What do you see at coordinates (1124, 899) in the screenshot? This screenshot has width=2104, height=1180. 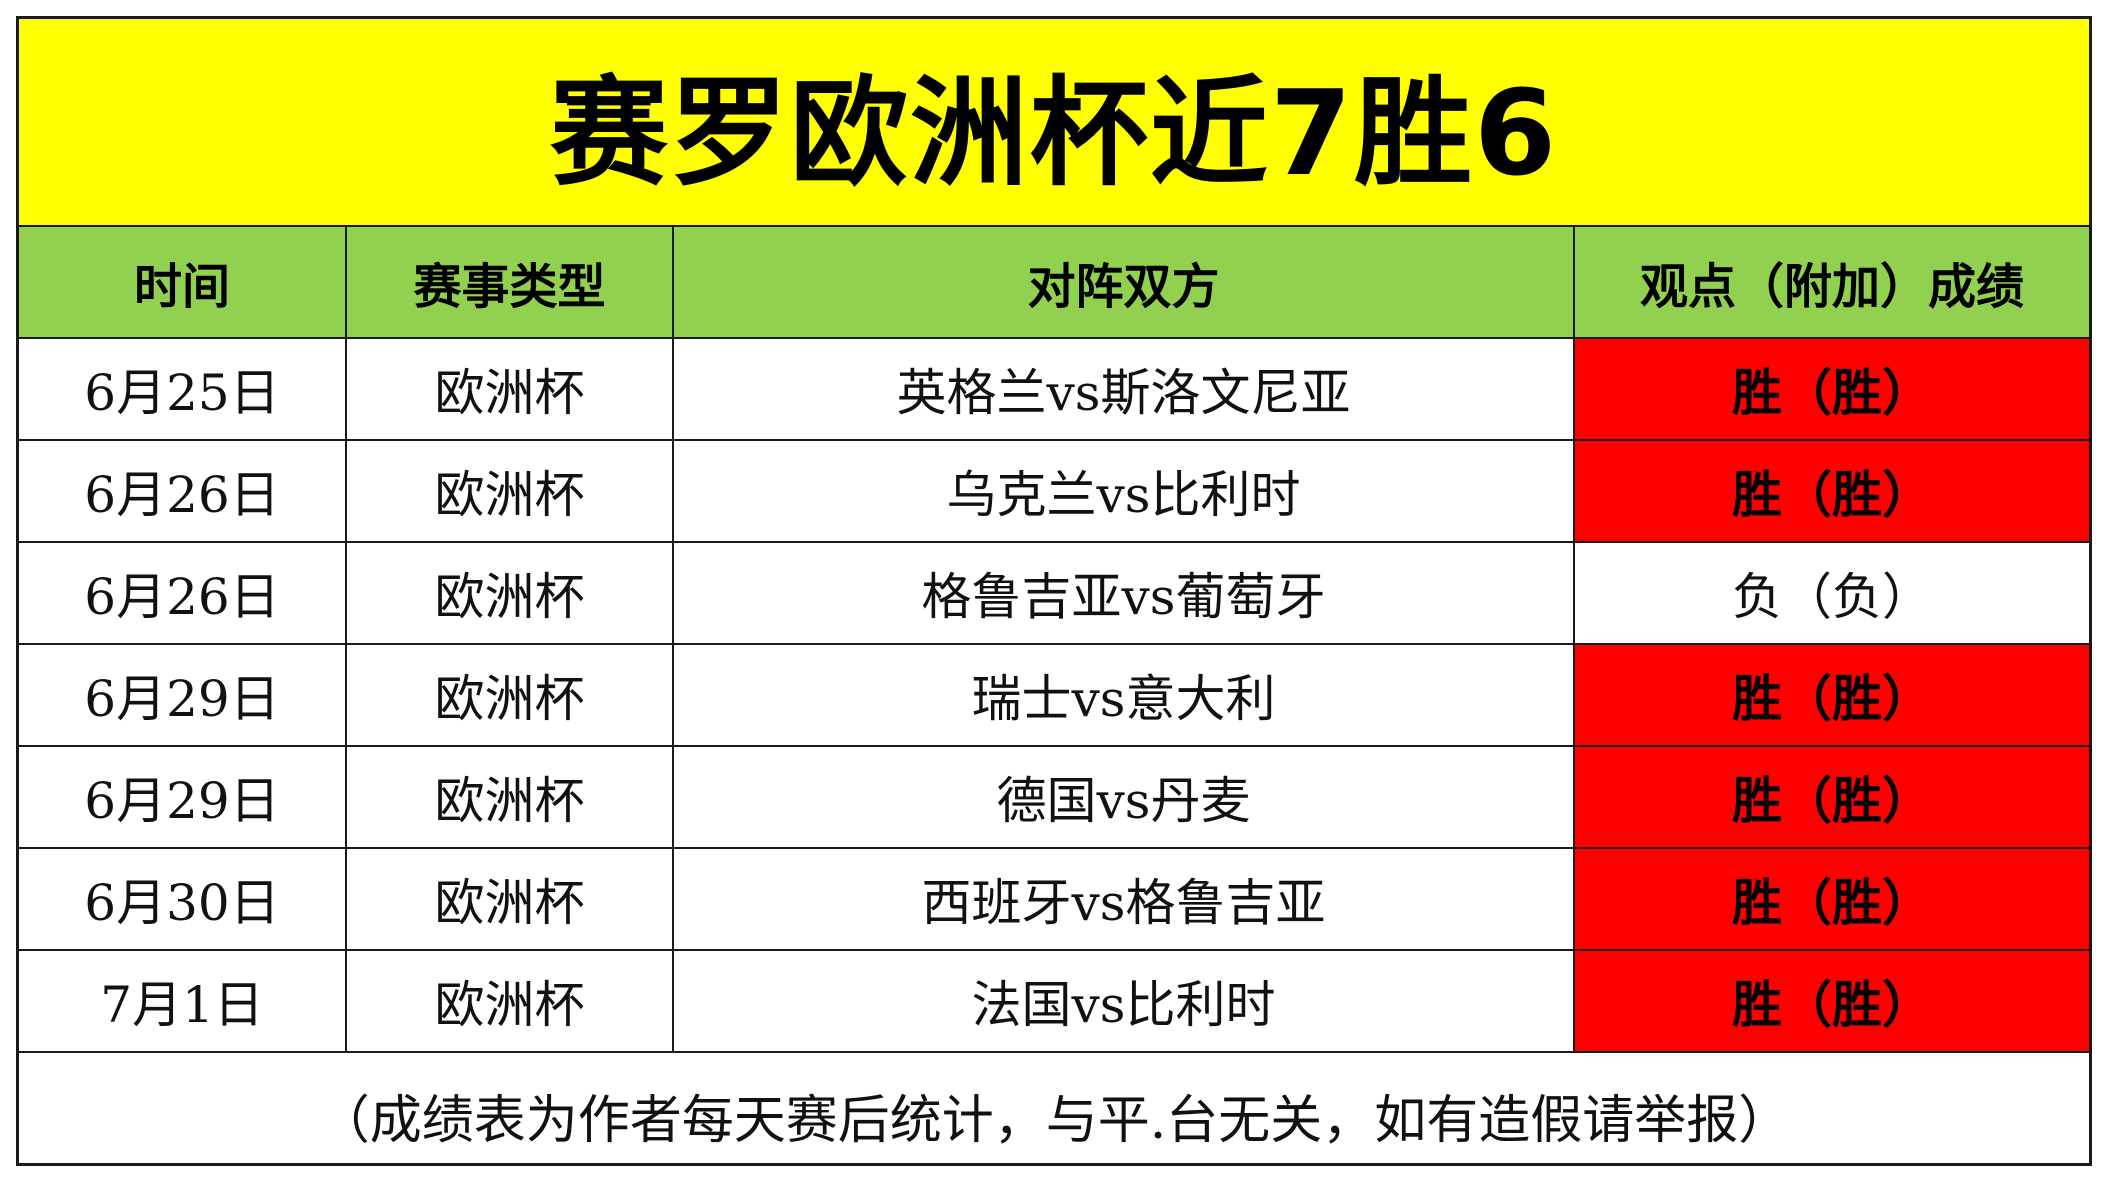 I see `cell-match: 西班牙vs格鲁吉亚` at bounding box center [1124, 899].